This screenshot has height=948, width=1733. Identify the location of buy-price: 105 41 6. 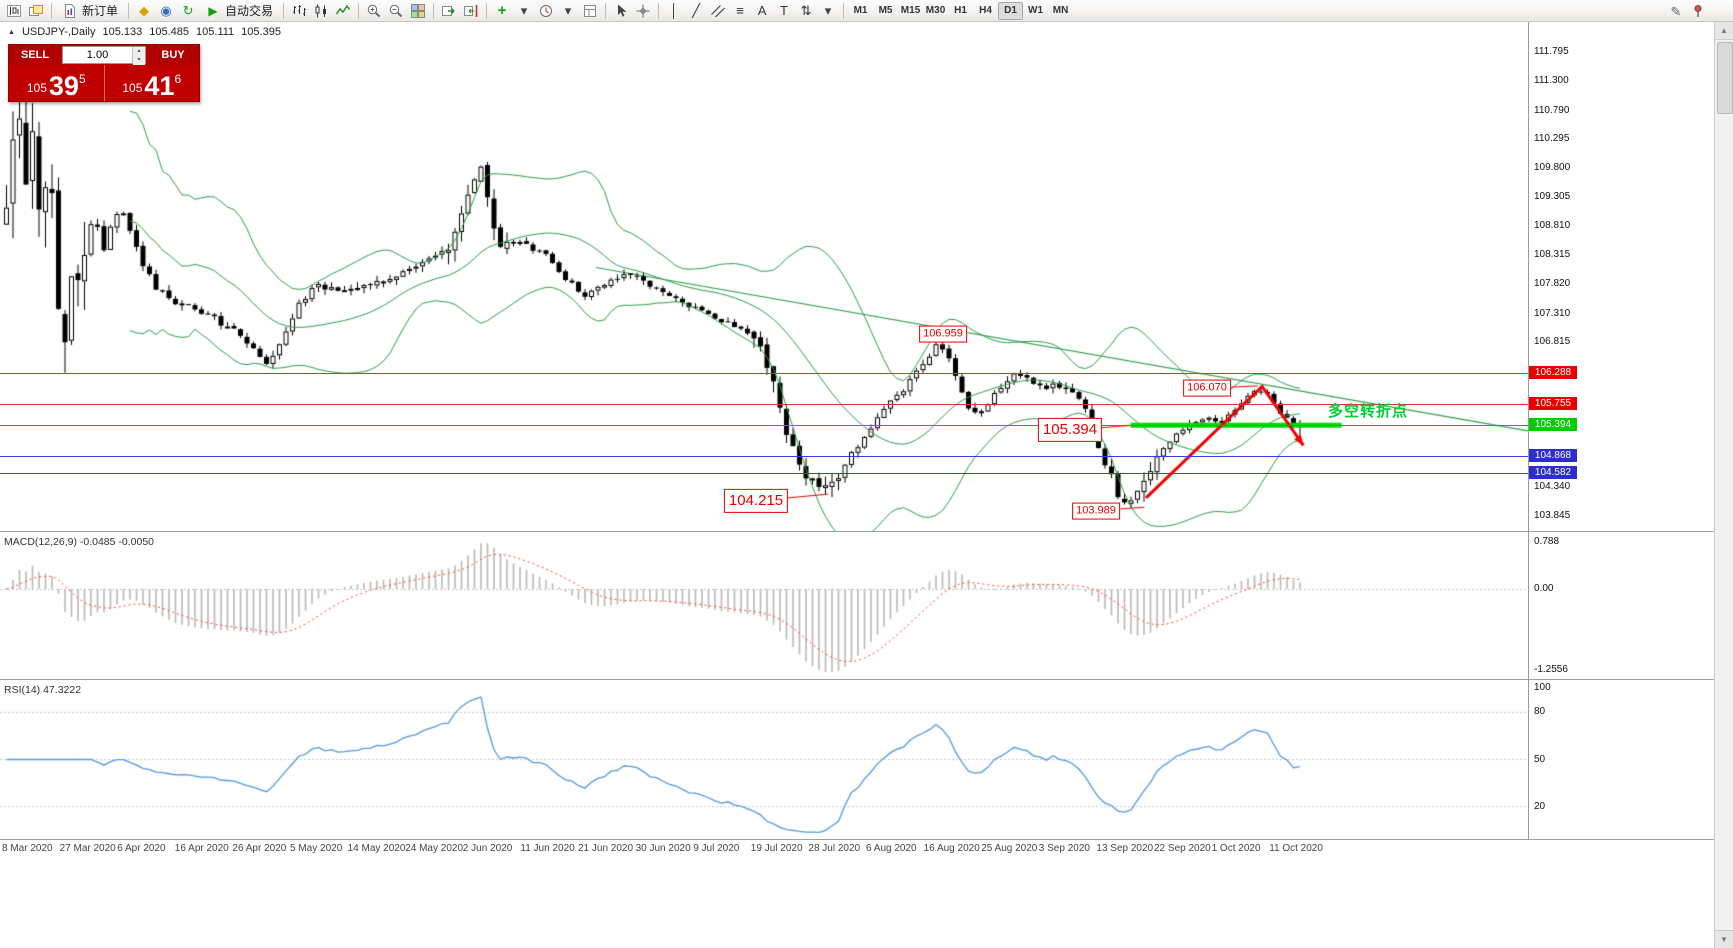
(152, 83).